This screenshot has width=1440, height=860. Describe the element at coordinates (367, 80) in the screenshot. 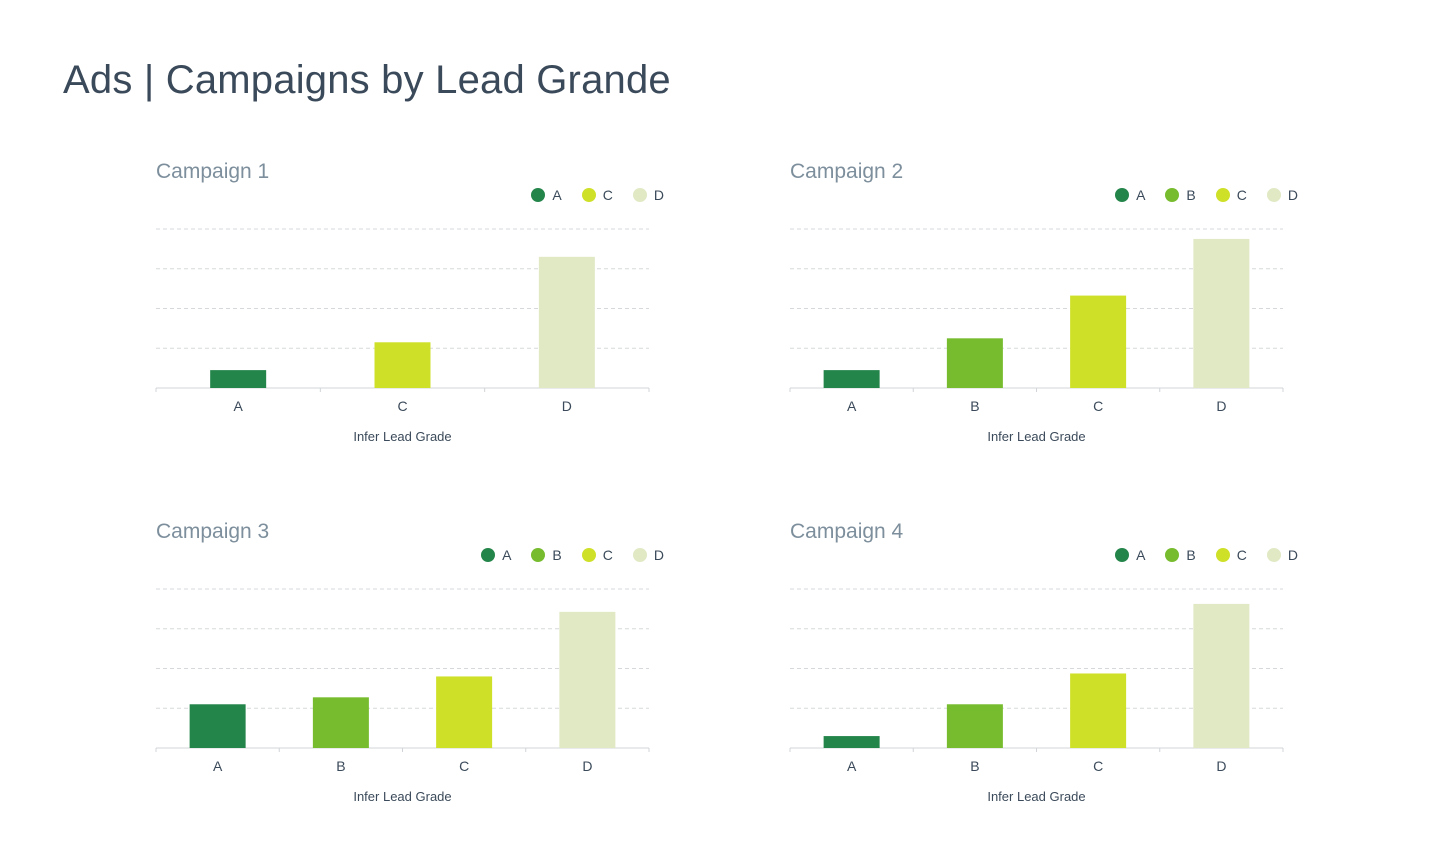

I see `page-title: Ads | Campaigns by Lead Grande` at that location.